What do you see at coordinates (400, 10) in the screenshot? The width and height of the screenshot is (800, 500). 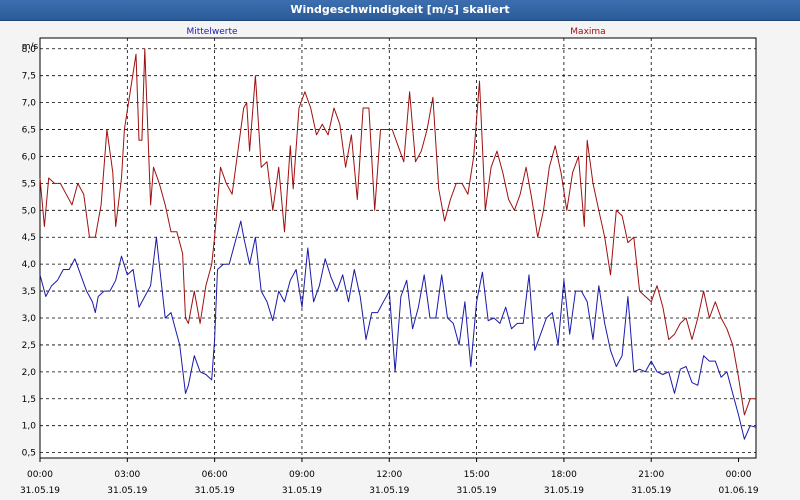 I see `chart-title: Windgeschwindigkeit [m/s] skaliert` at bounding box center [400, 10].